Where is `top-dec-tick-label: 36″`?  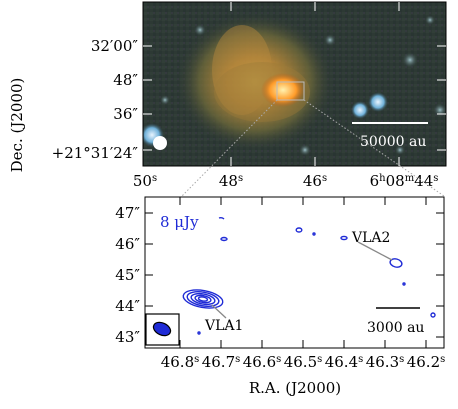
top-dec-tick-label: 36″ is located at coordinates (125, 114).